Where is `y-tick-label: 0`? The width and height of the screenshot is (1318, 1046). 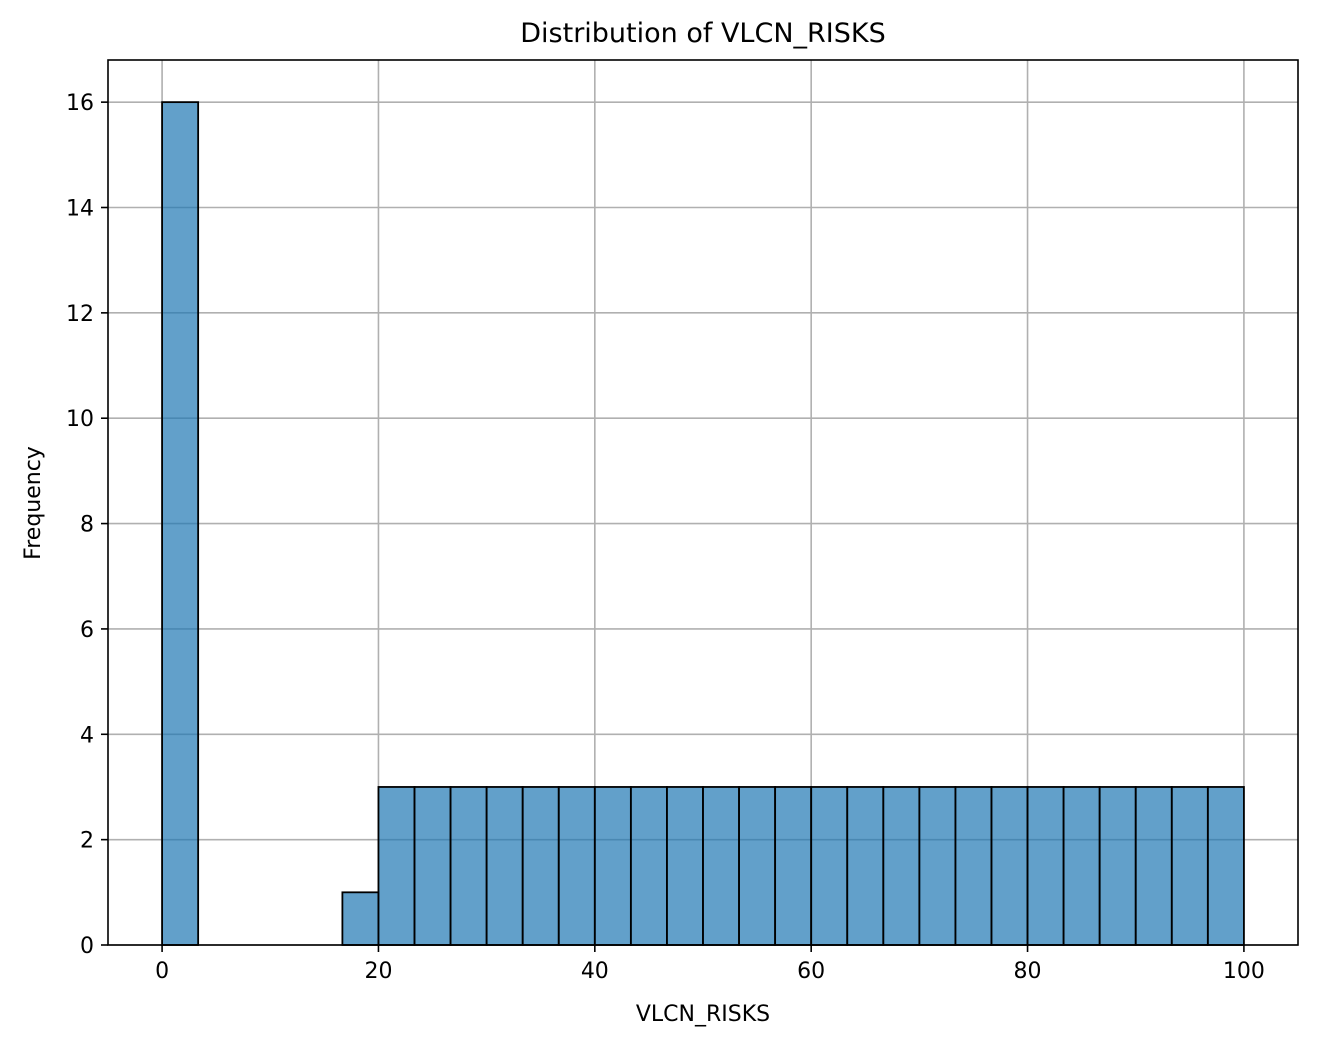 y-tick-label: 0 is located at coordinates (87, 946).